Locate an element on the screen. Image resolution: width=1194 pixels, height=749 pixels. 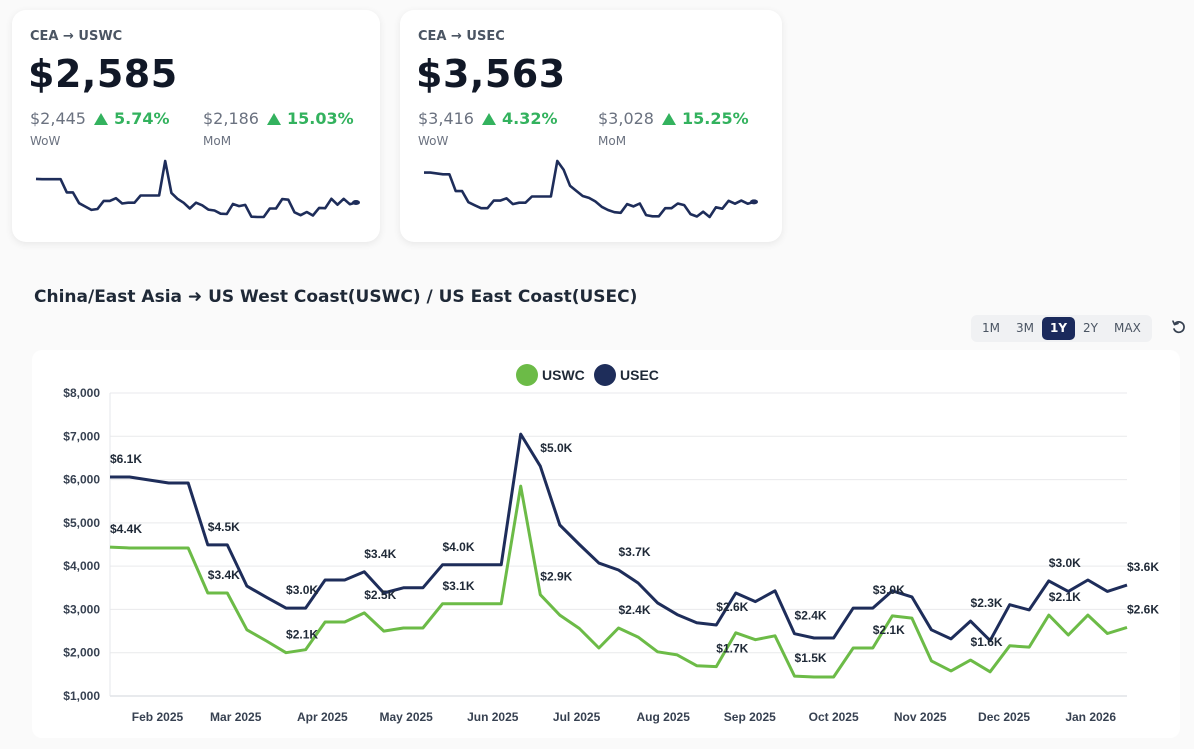
mom-change: 15.25% is located at coordinates (705, 118).